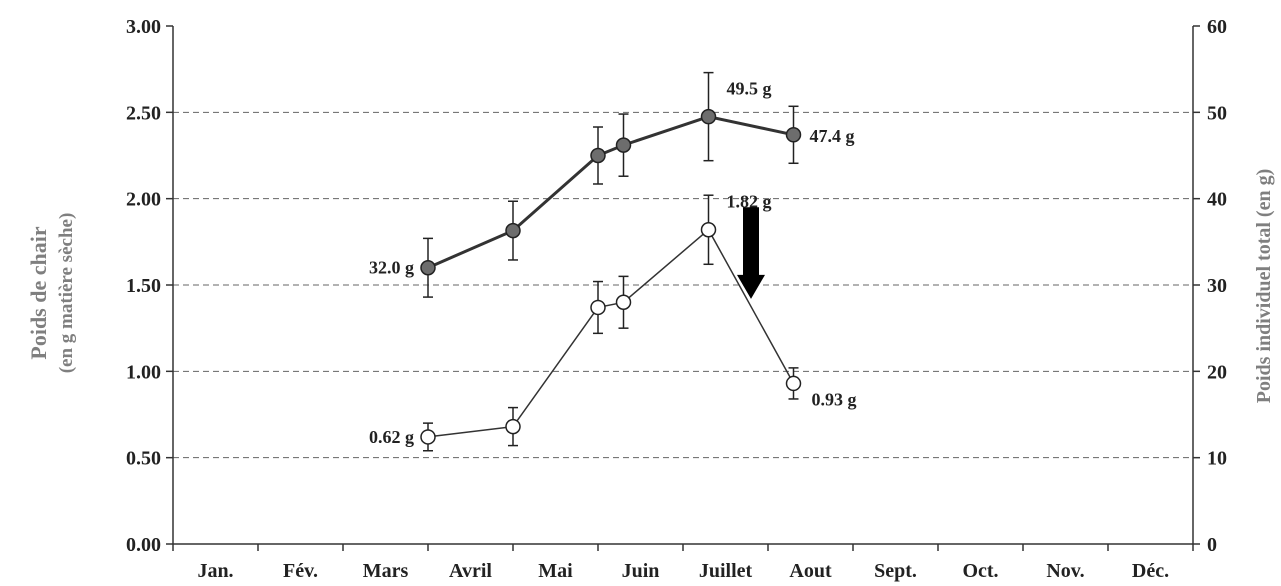 This screenshot has width=1281, height=586. What do you see at coordinates (1212, 545) in the screenshot?
I see `y-right-tick-label: 0` at bounding box center [1212, 545].